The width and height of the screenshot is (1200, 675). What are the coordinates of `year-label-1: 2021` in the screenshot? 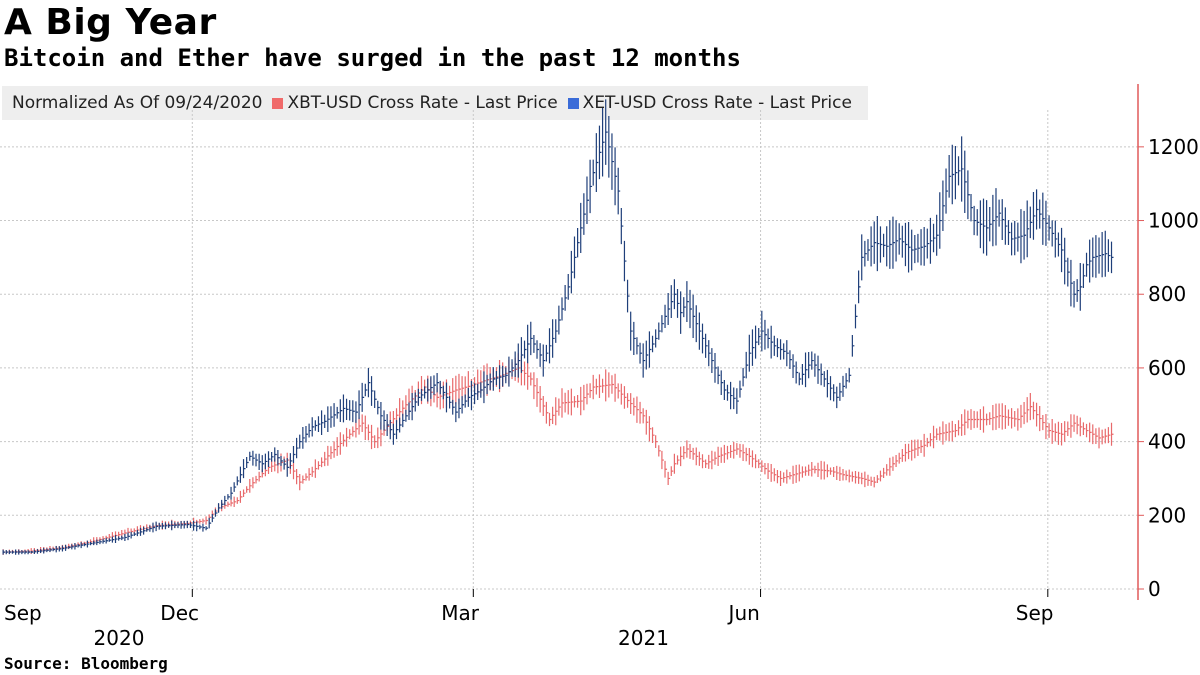 It's located at (643, 638).